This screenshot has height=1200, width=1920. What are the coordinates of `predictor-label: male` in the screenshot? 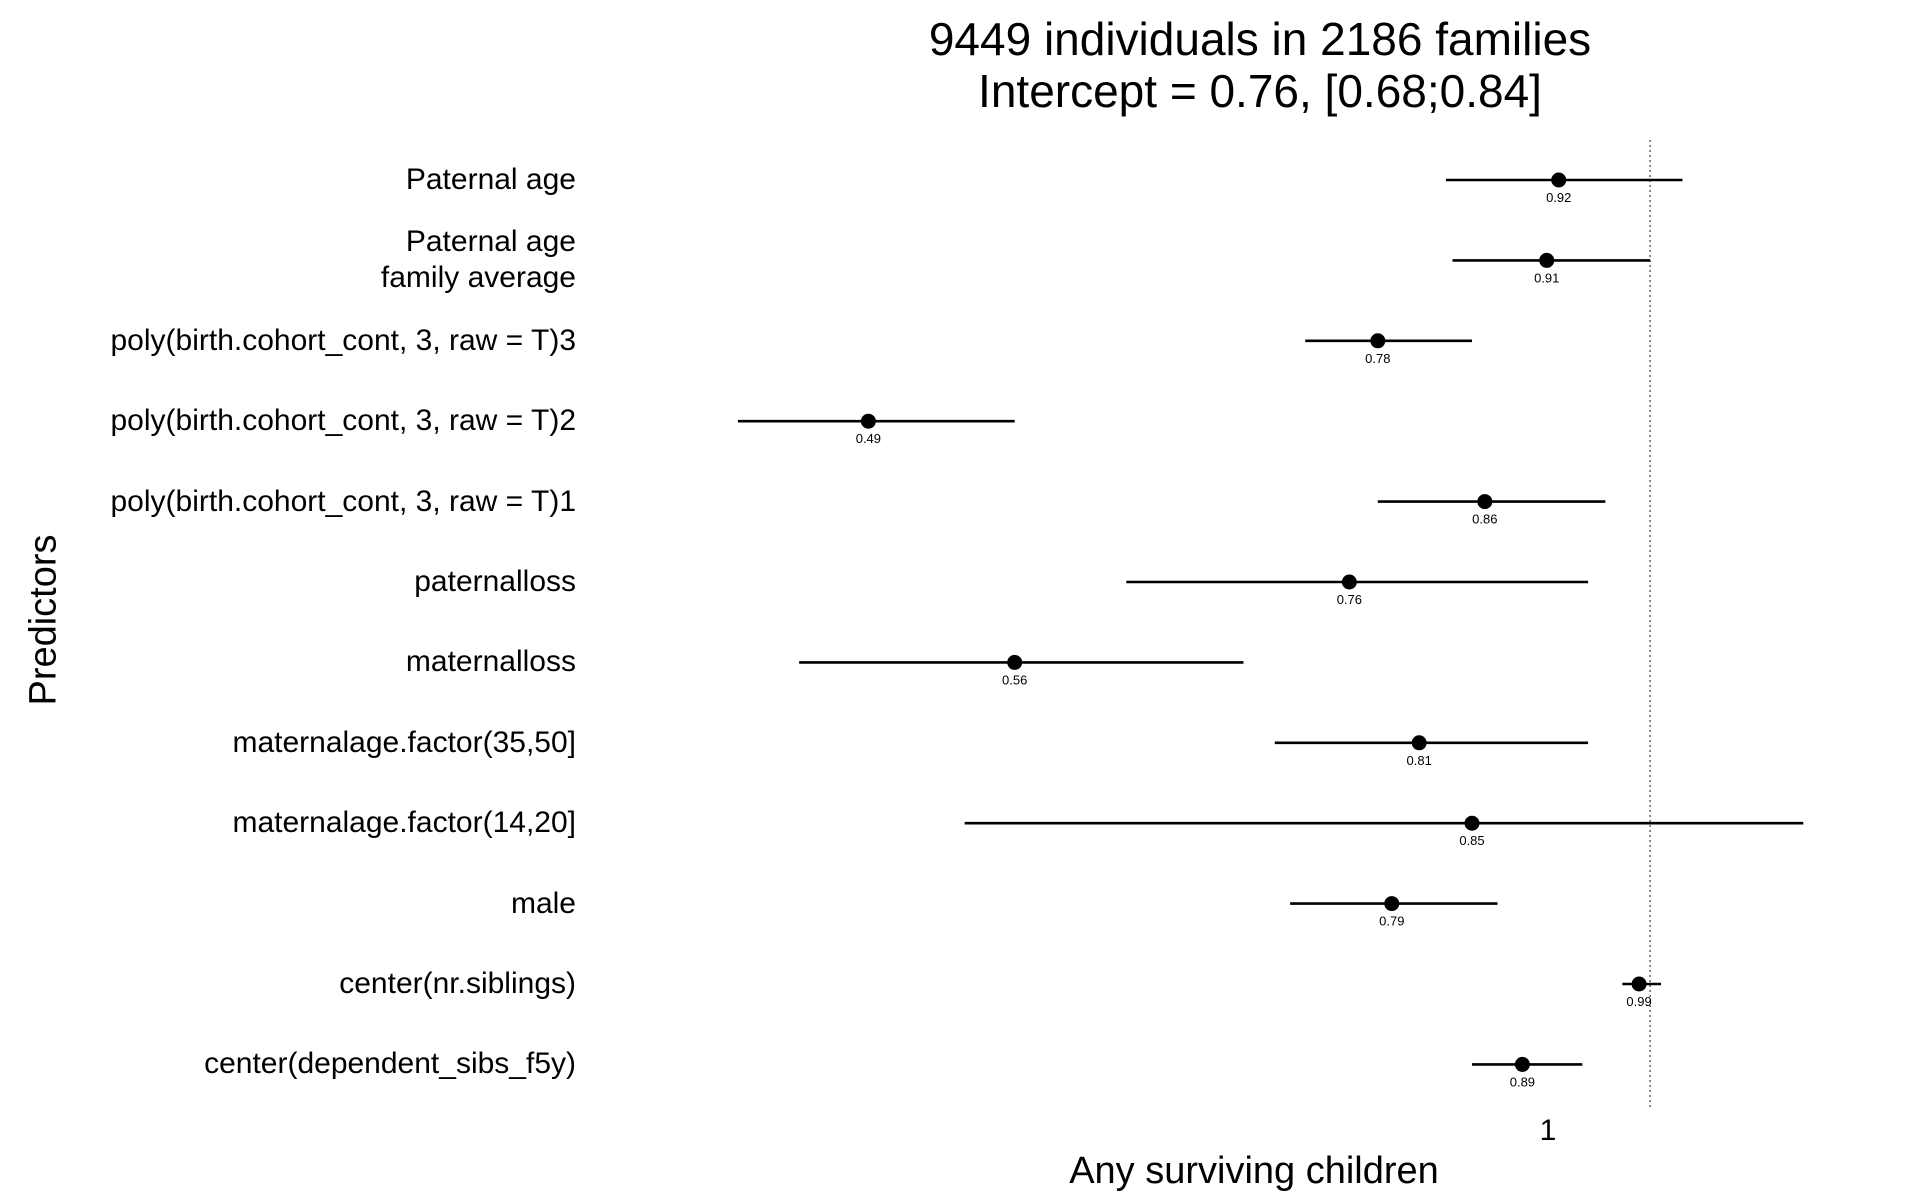 It's located at (543, 904).